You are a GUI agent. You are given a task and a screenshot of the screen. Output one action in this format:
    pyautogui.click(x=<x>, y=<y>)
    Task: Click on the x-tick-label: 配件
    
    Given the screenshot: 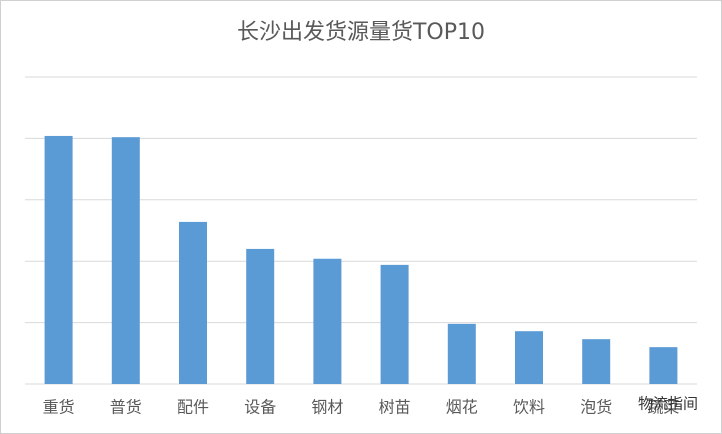 What is the action you would take?
    pyautogui.click(x=193, y=407)
    